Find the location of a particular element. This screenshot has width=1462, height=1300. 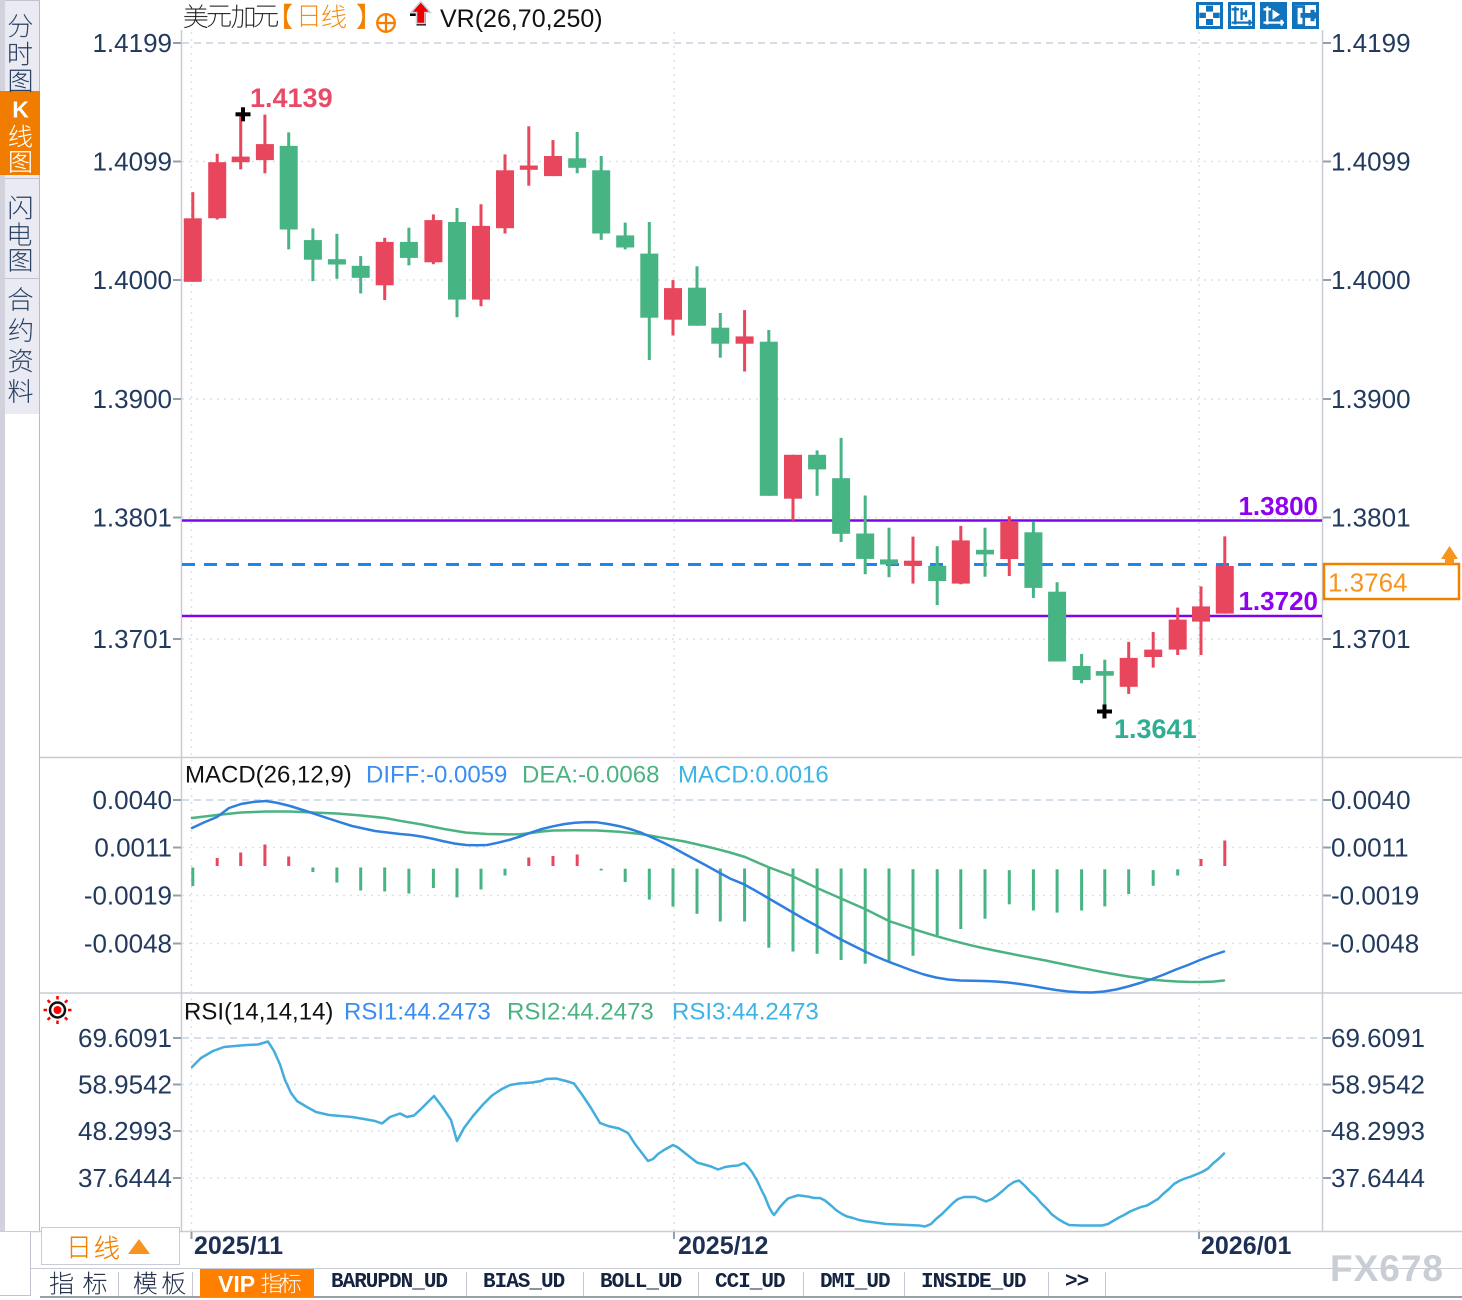

svg-text: 2025/12 is located at coordinates (723, 1246).